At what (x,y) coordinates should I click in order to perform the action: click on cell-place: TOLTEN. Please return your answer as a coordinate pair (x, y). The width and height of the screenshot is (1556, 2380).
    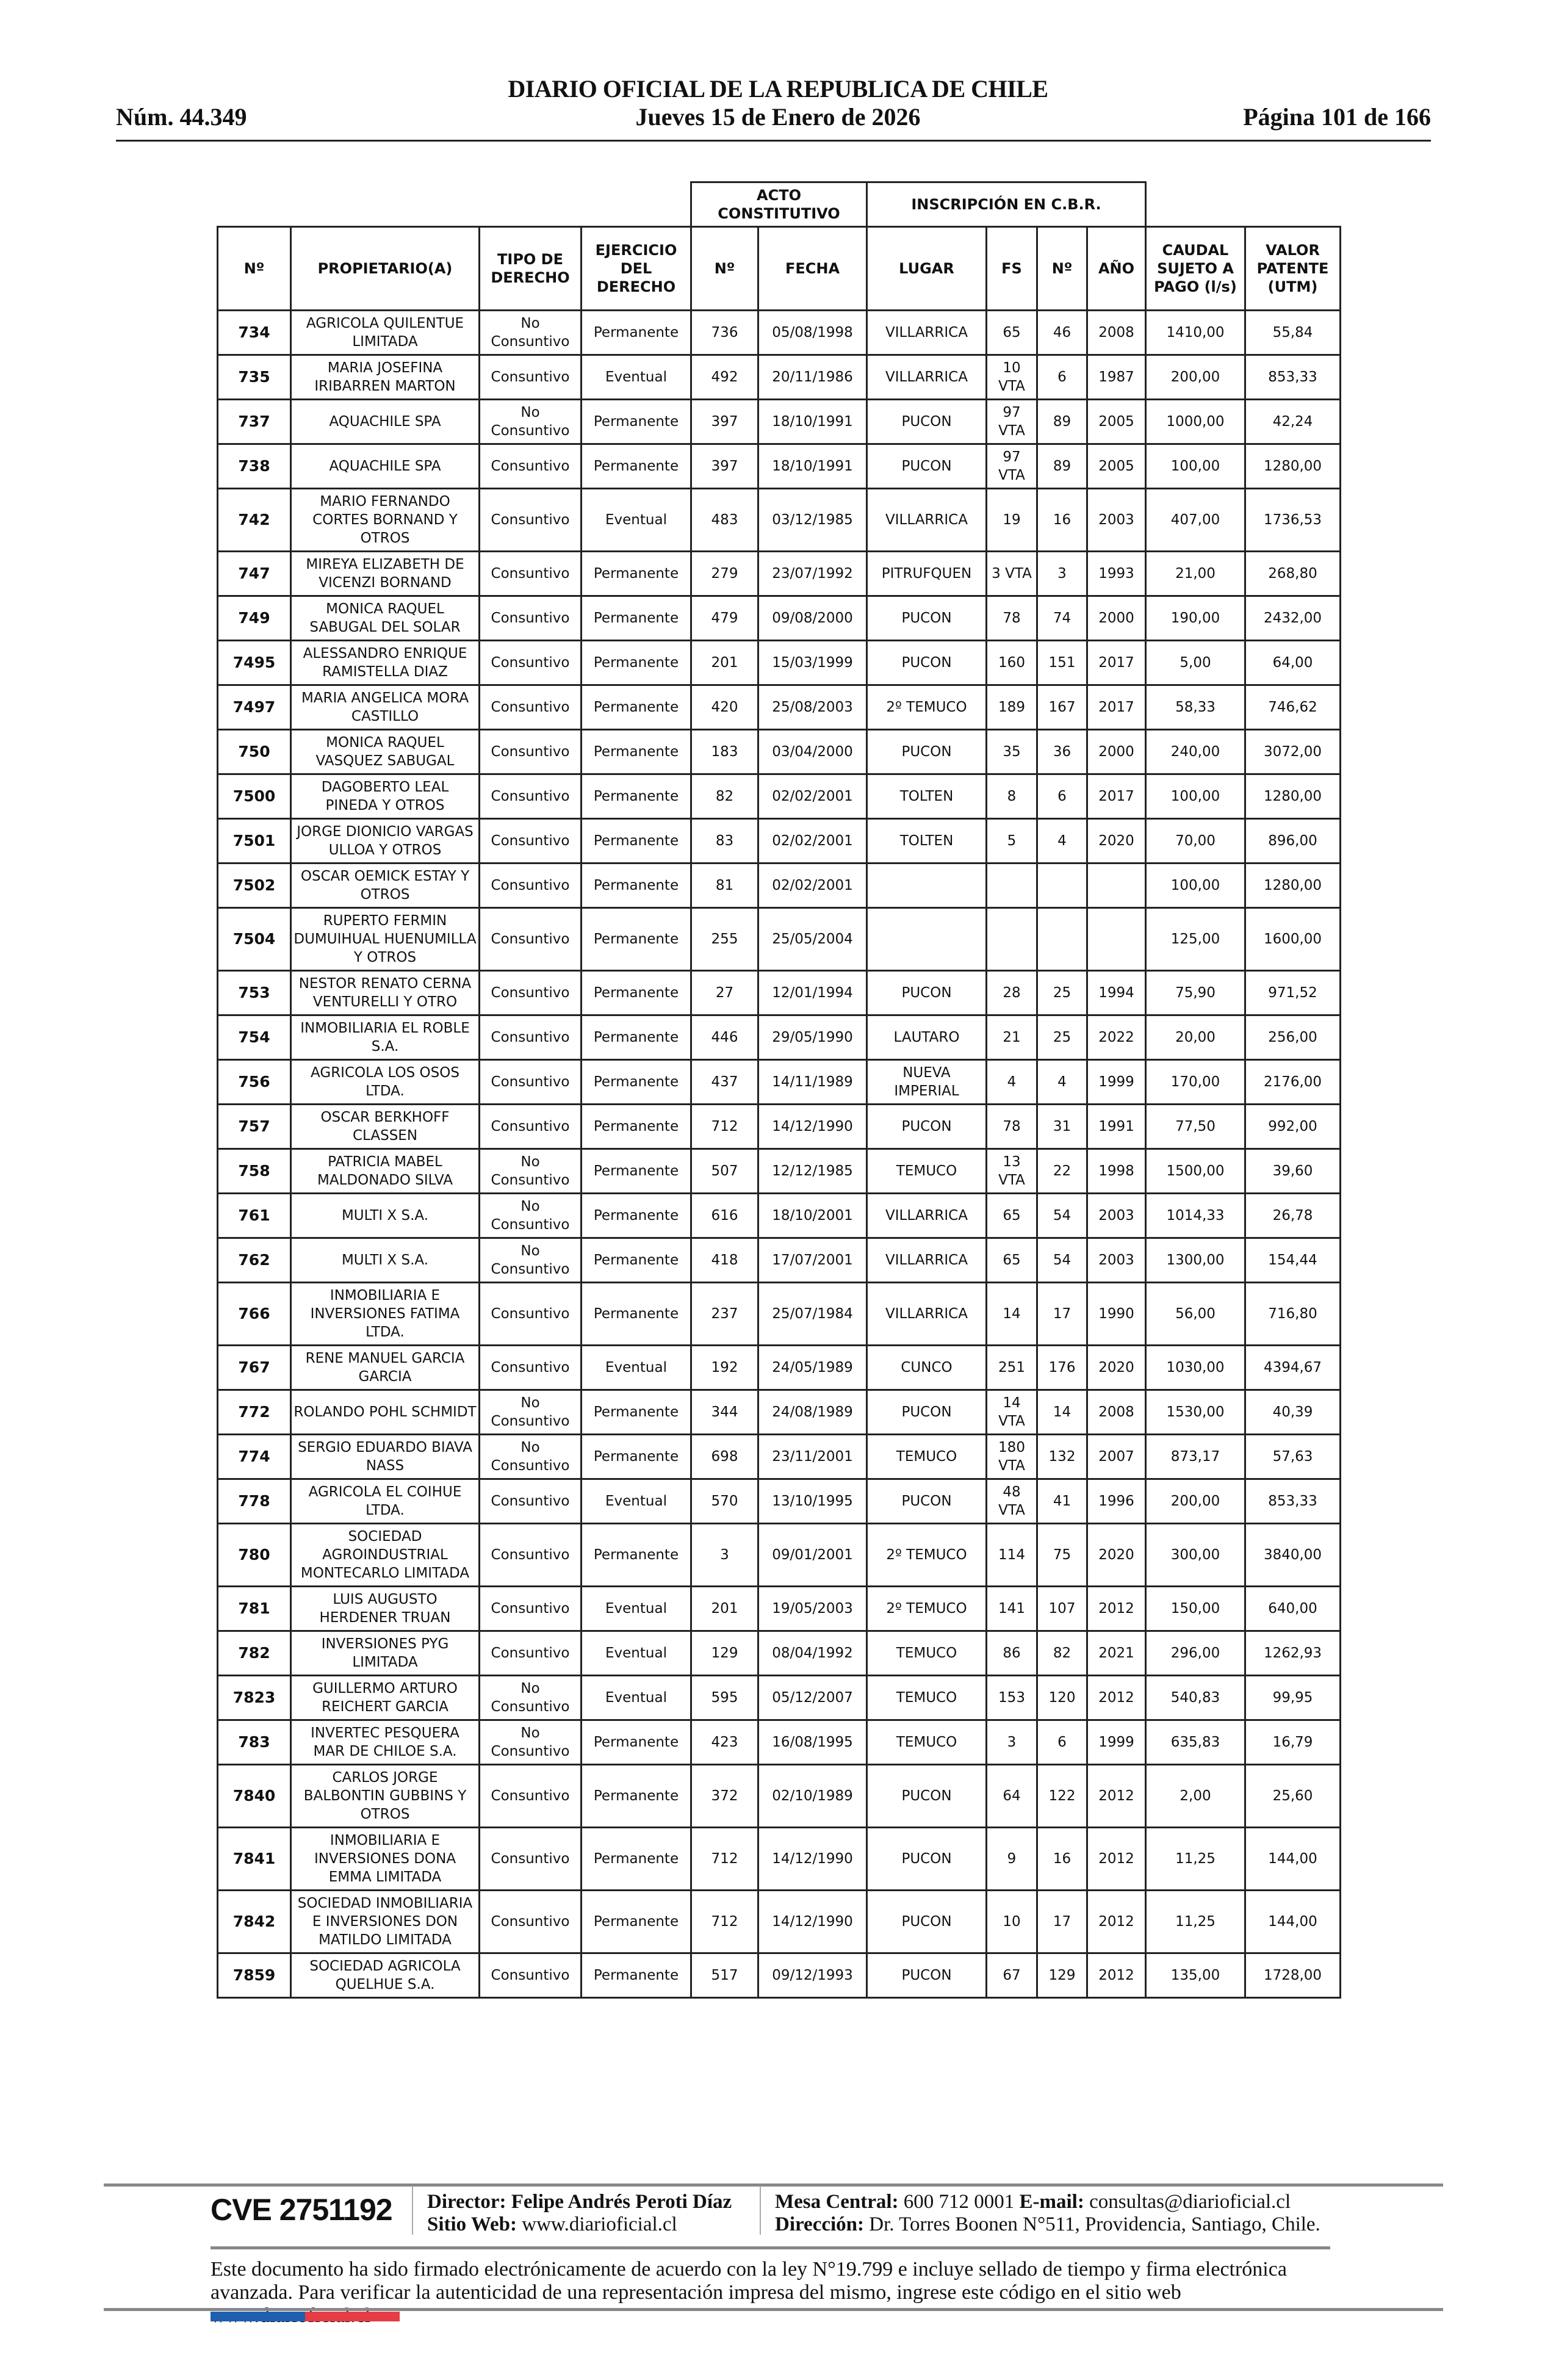
    Looking at the image, I should click on (927, 841).